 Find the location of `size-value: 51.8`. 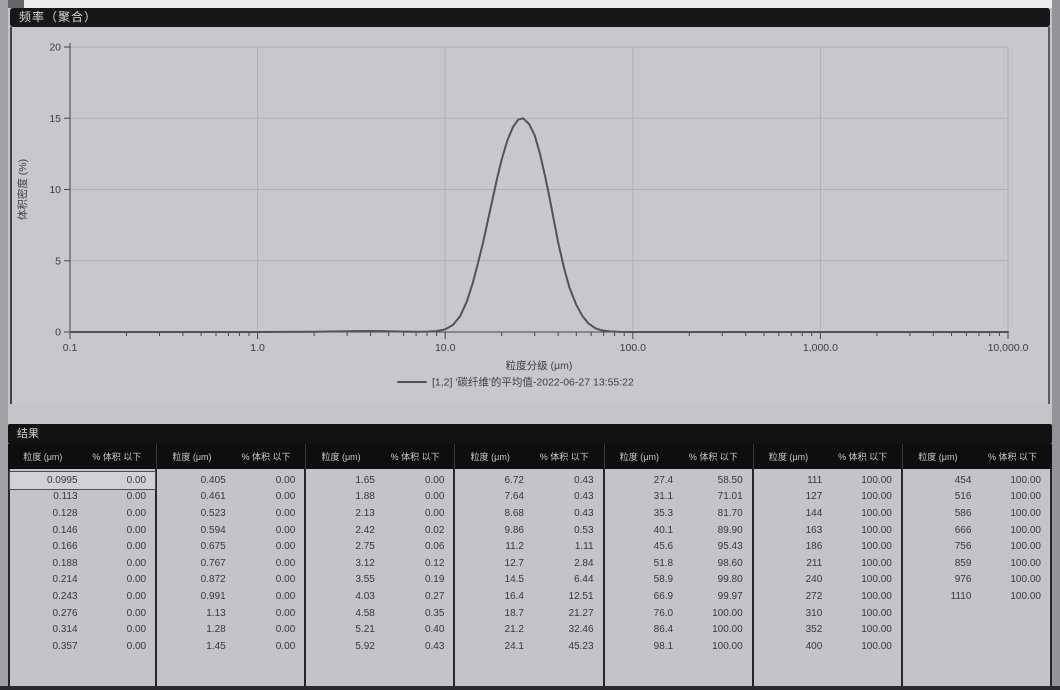

size-value: 51.8 is located at coordinates (663, 563).